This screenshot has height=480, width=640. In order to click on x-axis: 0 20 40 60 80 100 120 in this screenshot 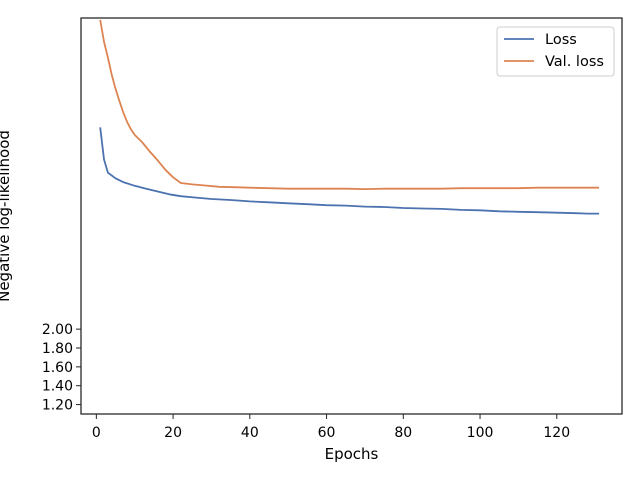, I will do `click(331, 427)`.